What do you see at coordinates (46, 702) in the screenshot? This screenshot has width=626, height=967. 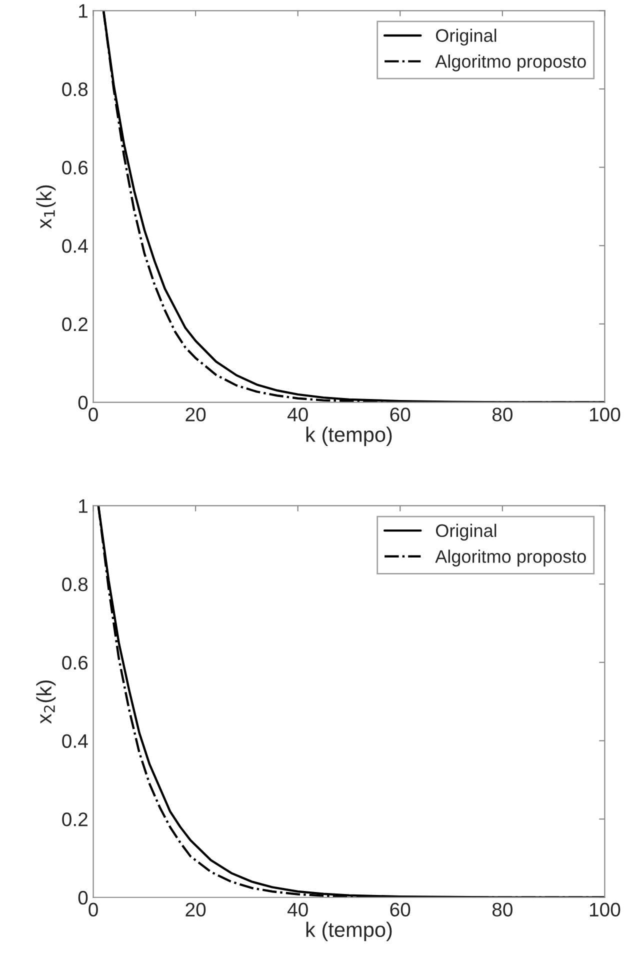 I see `y-axis-title: x$_{2}$(k)` at bounding box center [46, 702].